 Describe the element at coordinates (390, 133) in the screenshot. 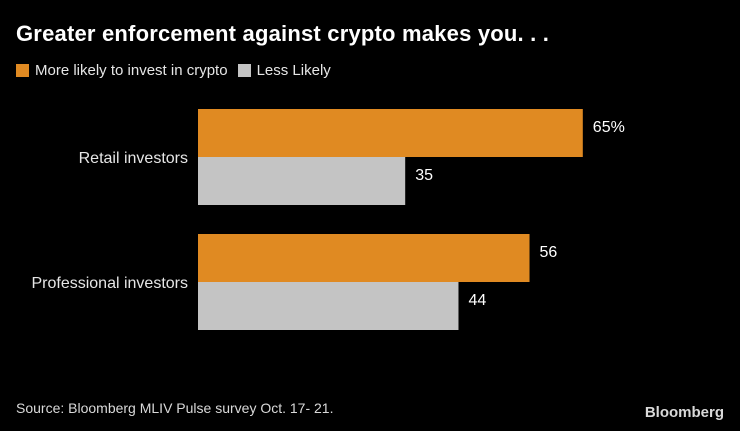

I see `bar-retail-investors-more-likely` at that location.